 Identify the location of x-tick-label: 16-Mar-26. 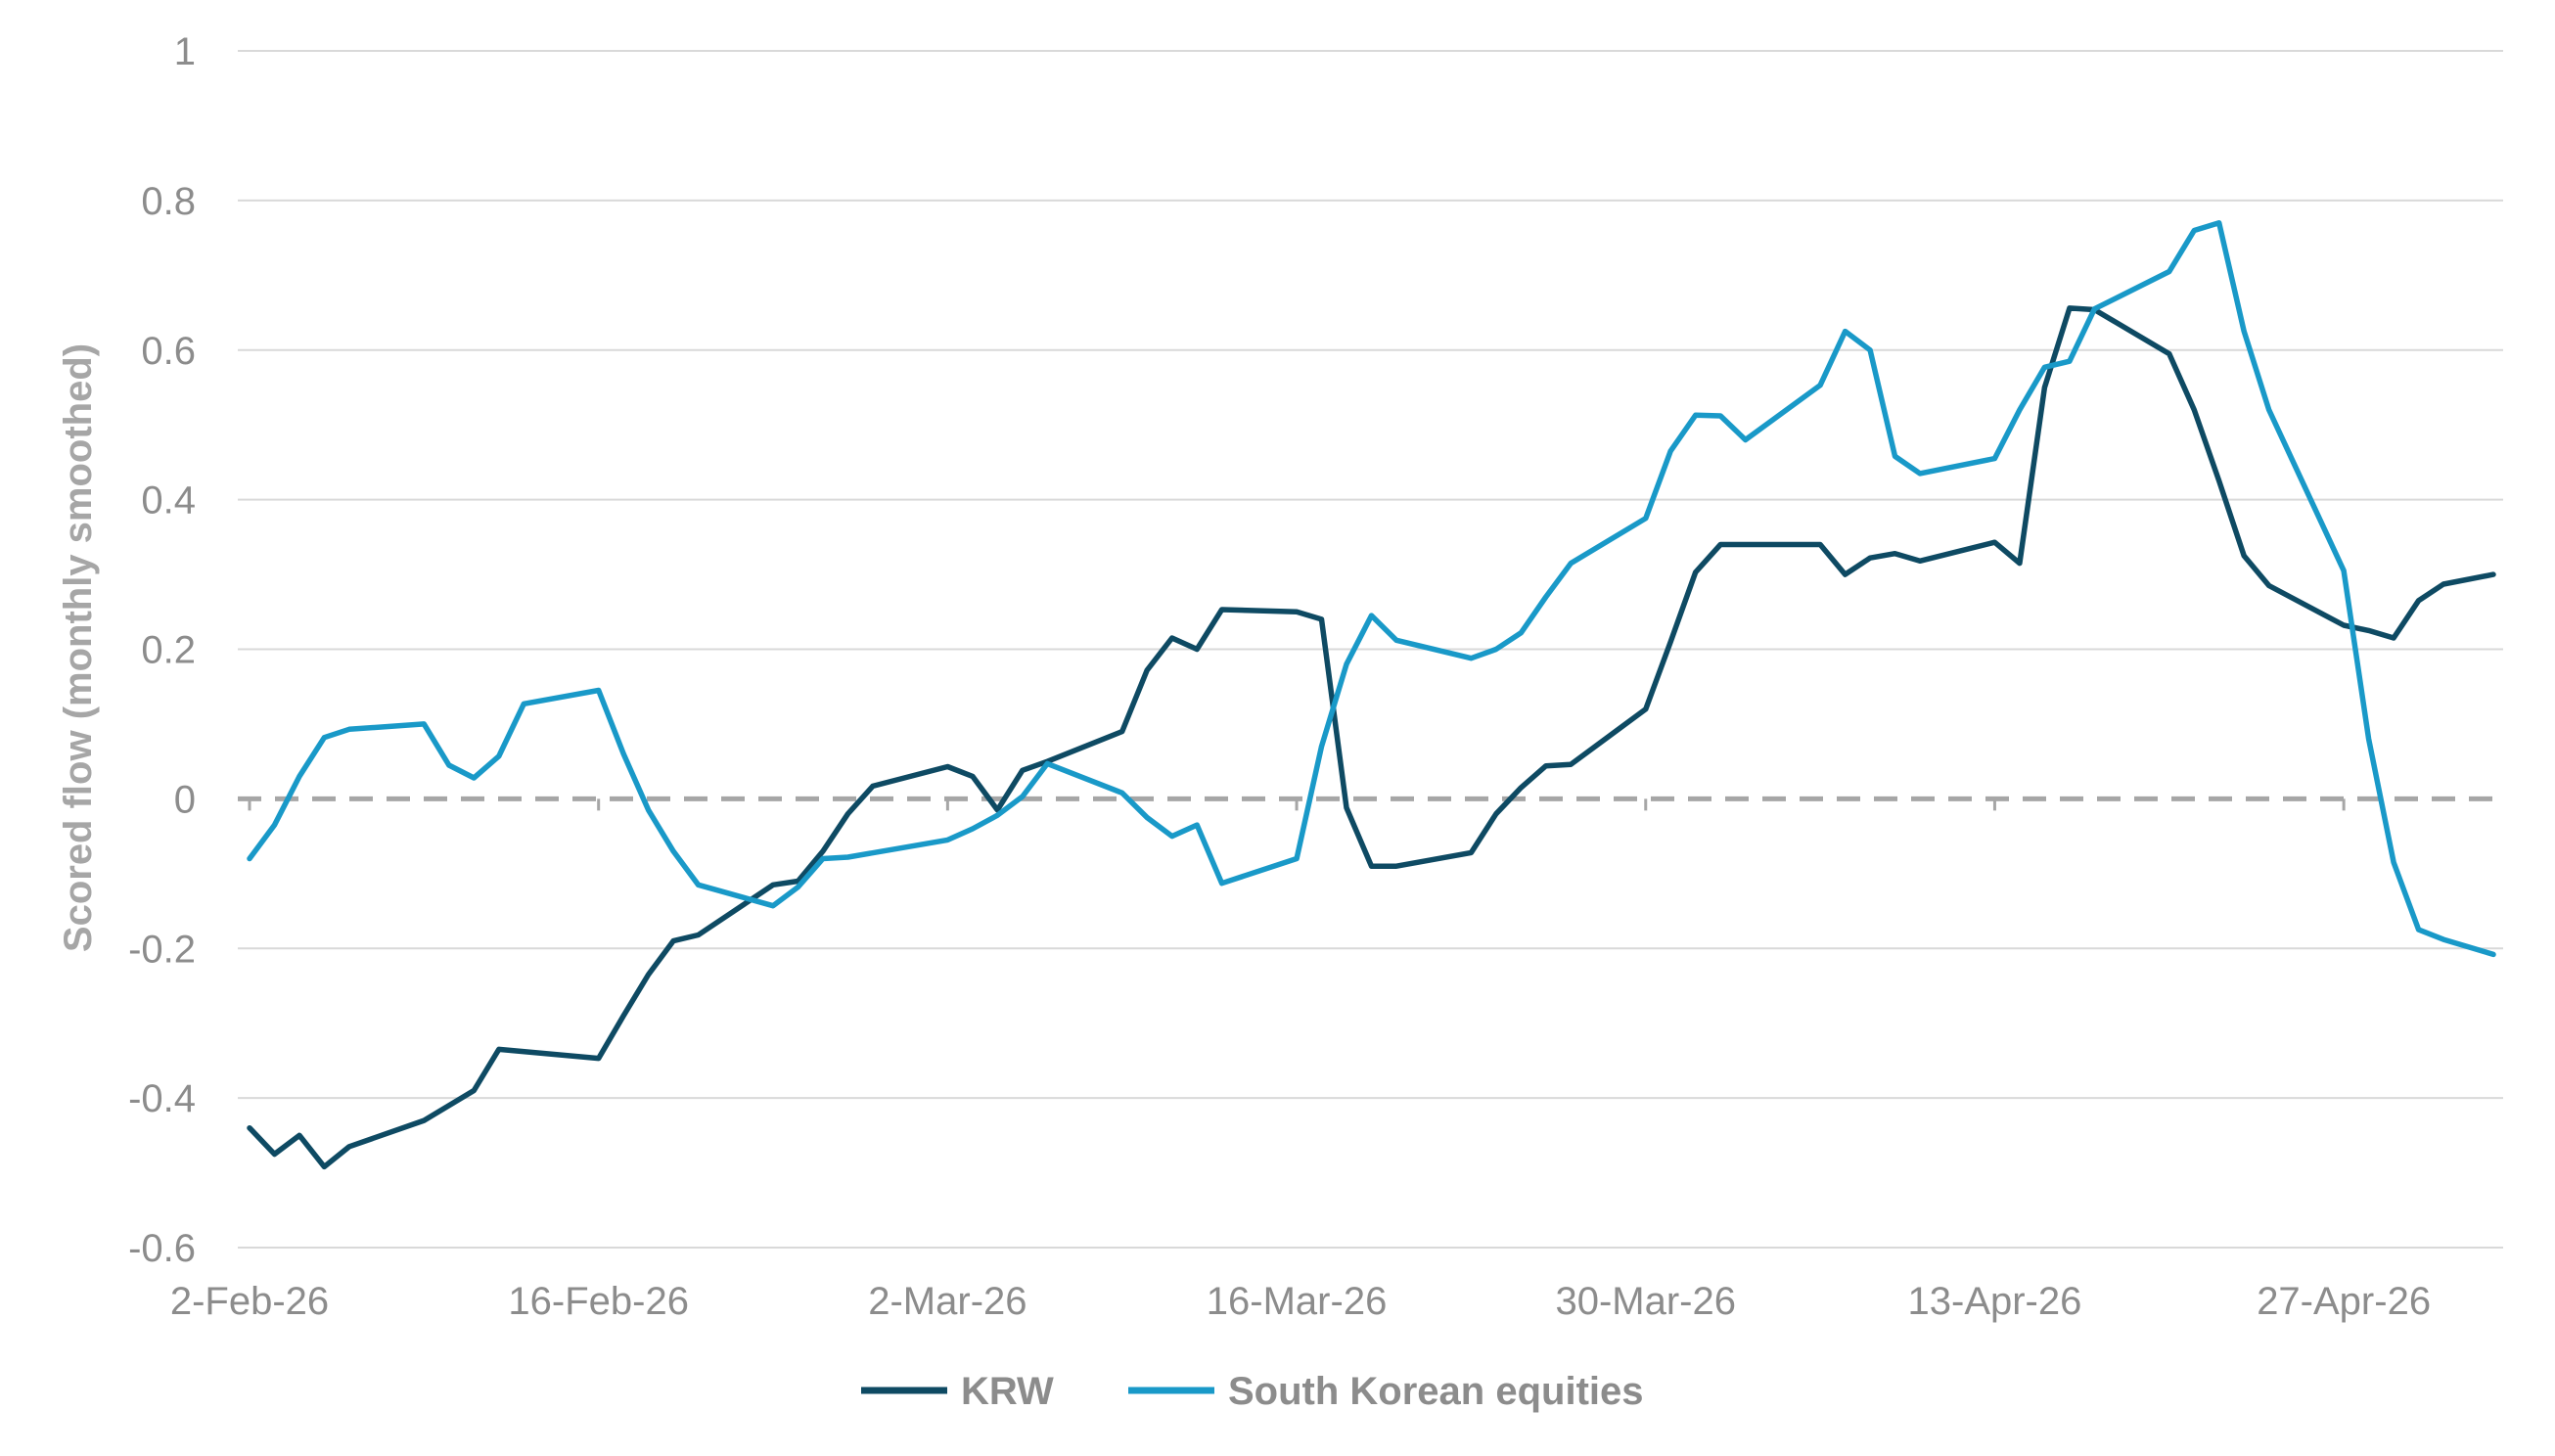
(1297, 1301).